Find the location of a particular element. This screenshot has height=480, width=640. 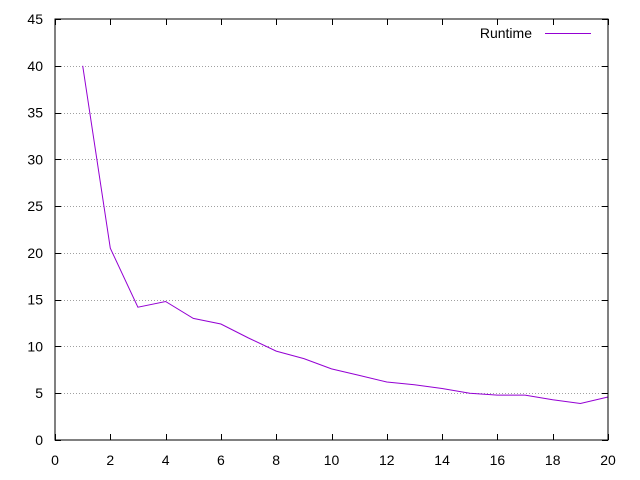

x-tick-label: 2 is located at coordinates (110, 460).